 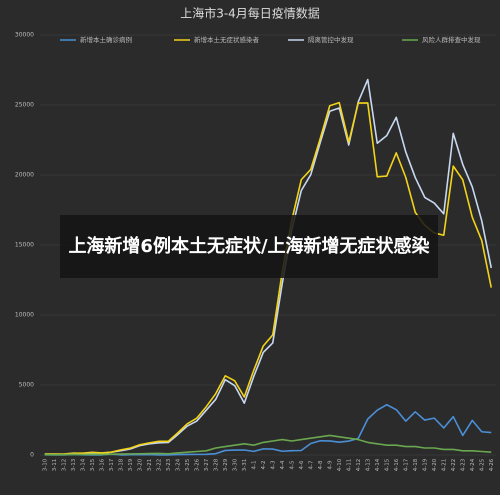 What do you see at coordinates (406, 464) in the screenshot?
I see `x-tick-label: 4-17` at bounding box center [406, 464].